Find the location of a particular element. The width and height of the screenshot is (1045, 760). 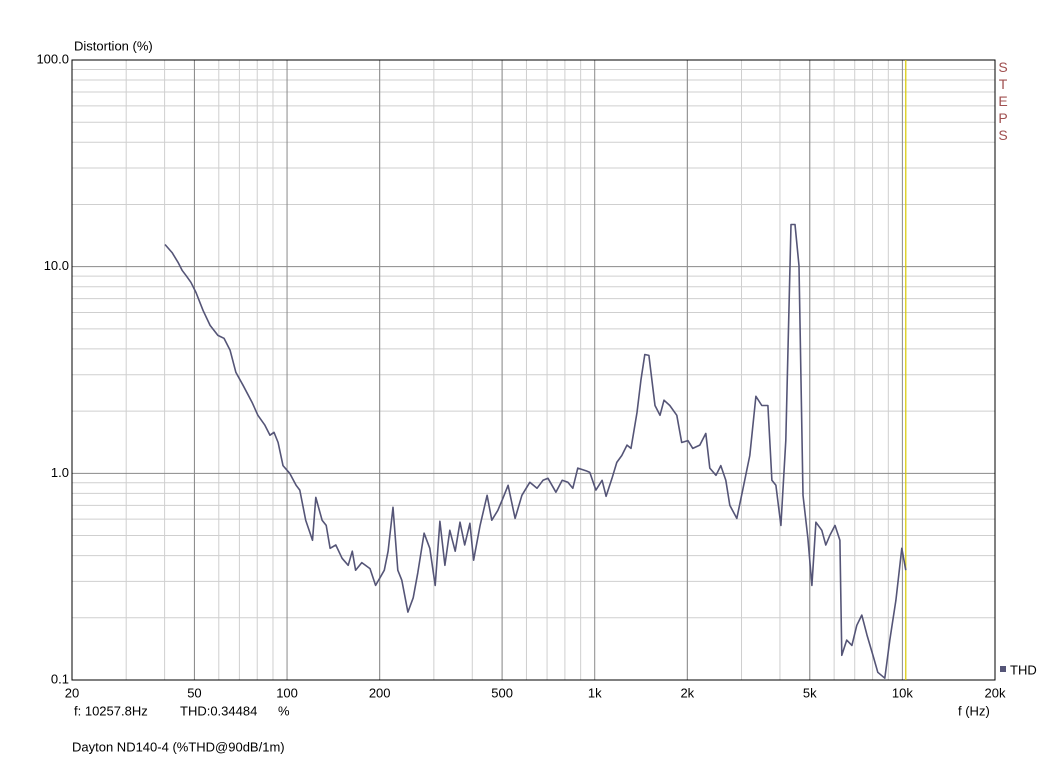

x-tick-label: 500 is located at coordinates (502, 692).